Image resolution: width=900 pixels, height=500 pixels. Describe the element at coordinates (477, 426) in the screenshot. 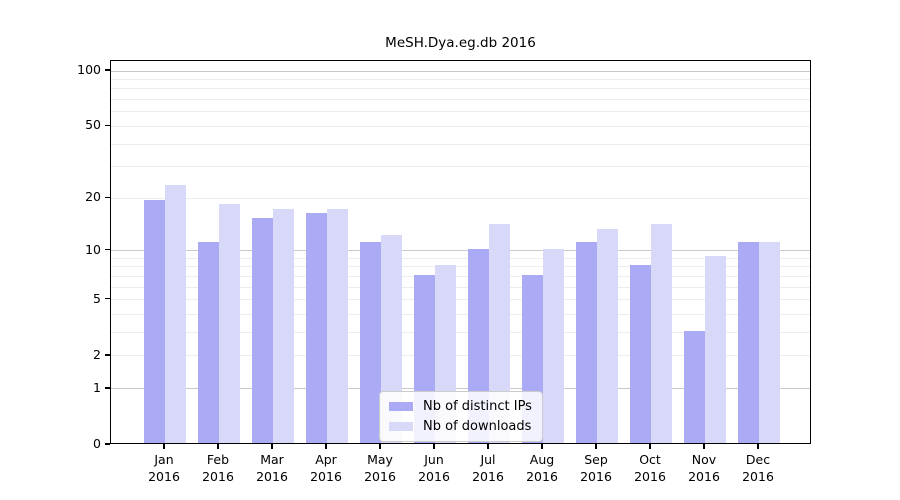

I see `legend-label-downloads: Nb of downloads` at that location.